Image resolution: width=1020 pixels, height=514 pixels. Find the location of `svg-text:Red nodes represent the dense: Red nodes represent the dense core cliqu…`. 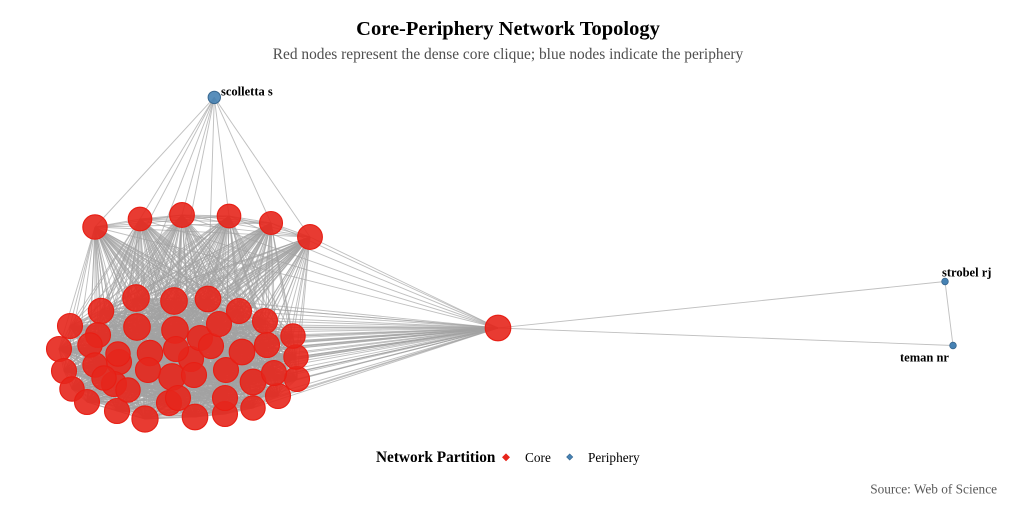

svg-text:Red nodes represent the dense: Red nodes represent the dense core cliqu… is located at coordinates (508, 54).